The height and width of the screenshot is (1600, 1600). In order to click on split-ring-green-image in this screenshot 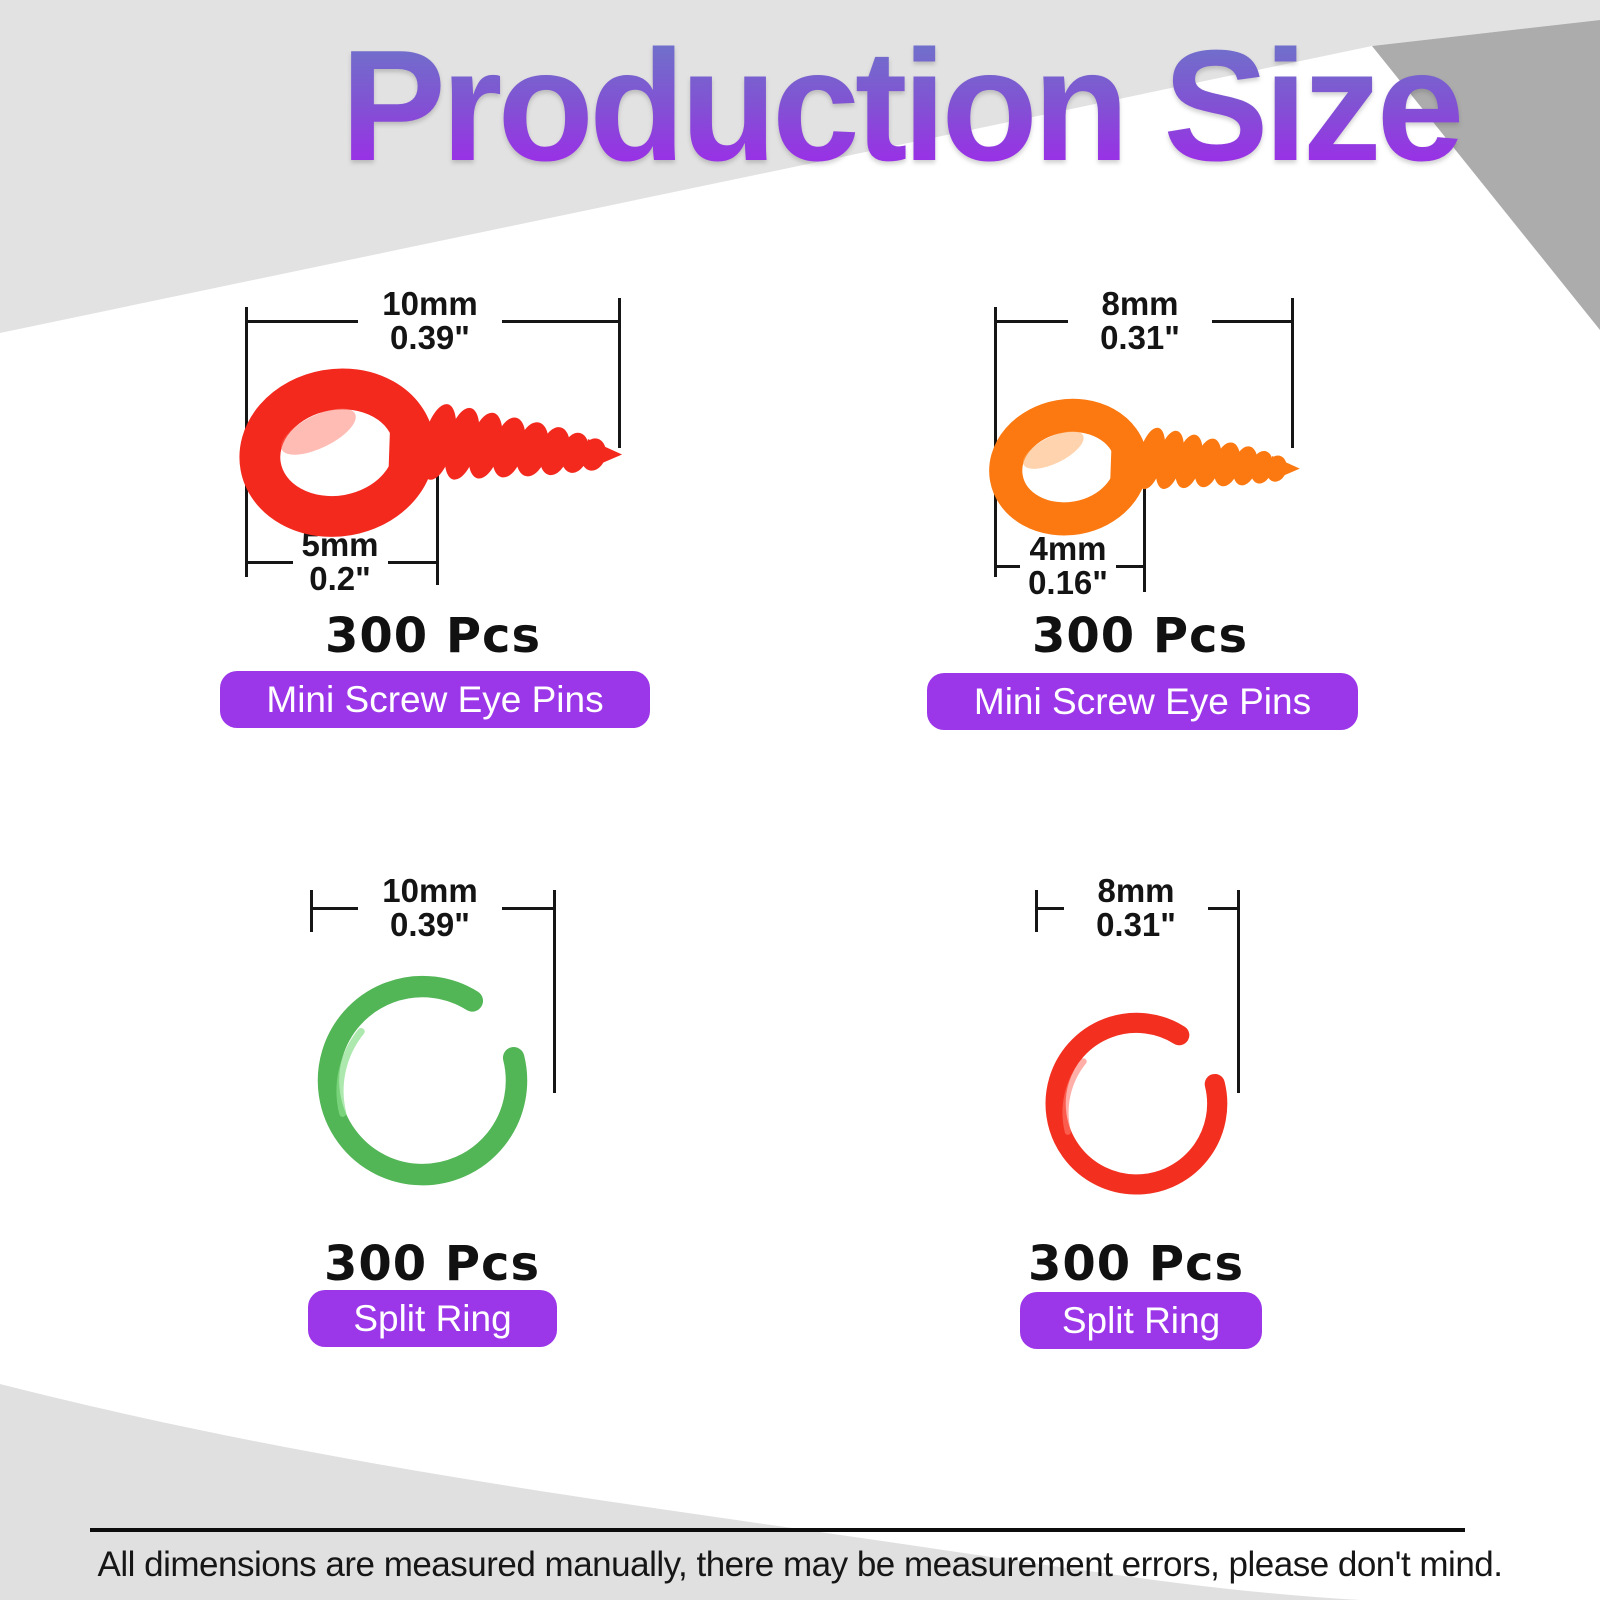, I will do `click(422, 1080)`.